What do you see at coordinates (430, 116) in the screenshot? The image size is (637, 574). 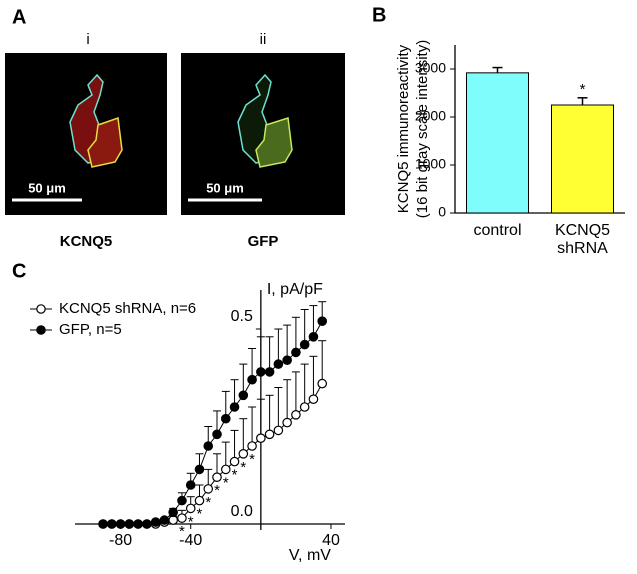 I see `y-tick-label: 2000` at bounding box center [430, 116].